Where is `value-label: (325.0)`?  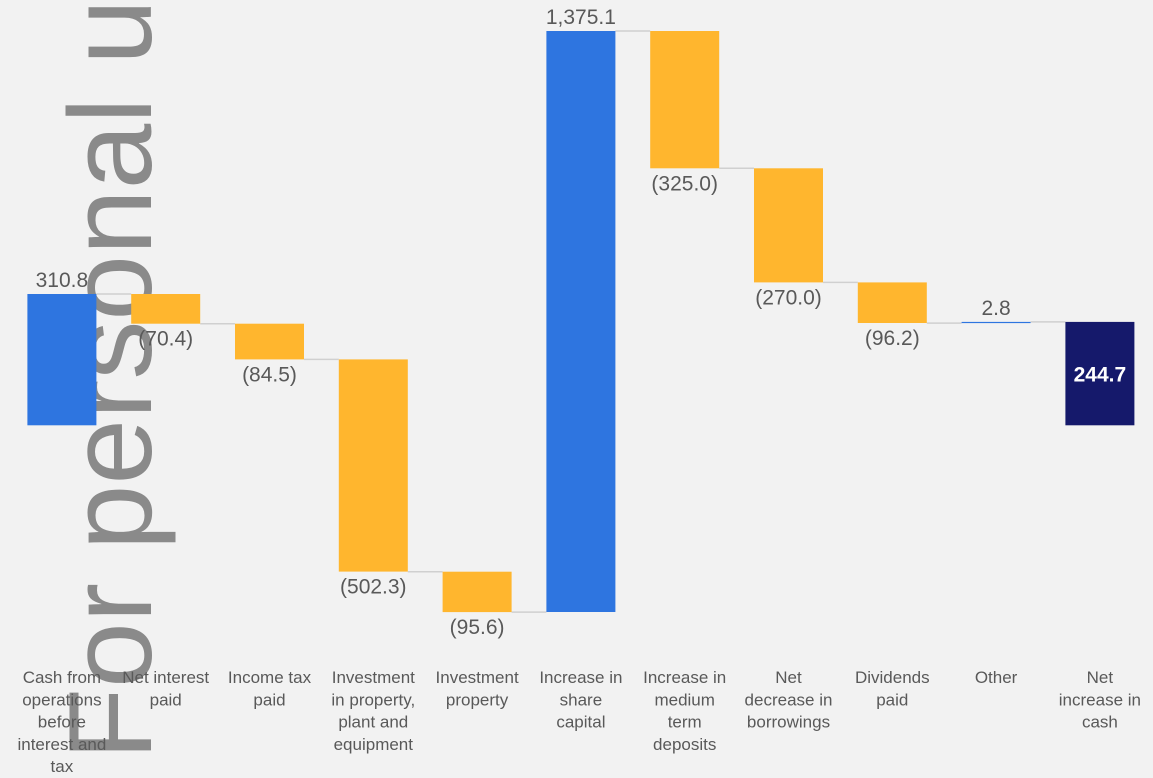
value-label: (325.0) is located at coordinates (684, 183).